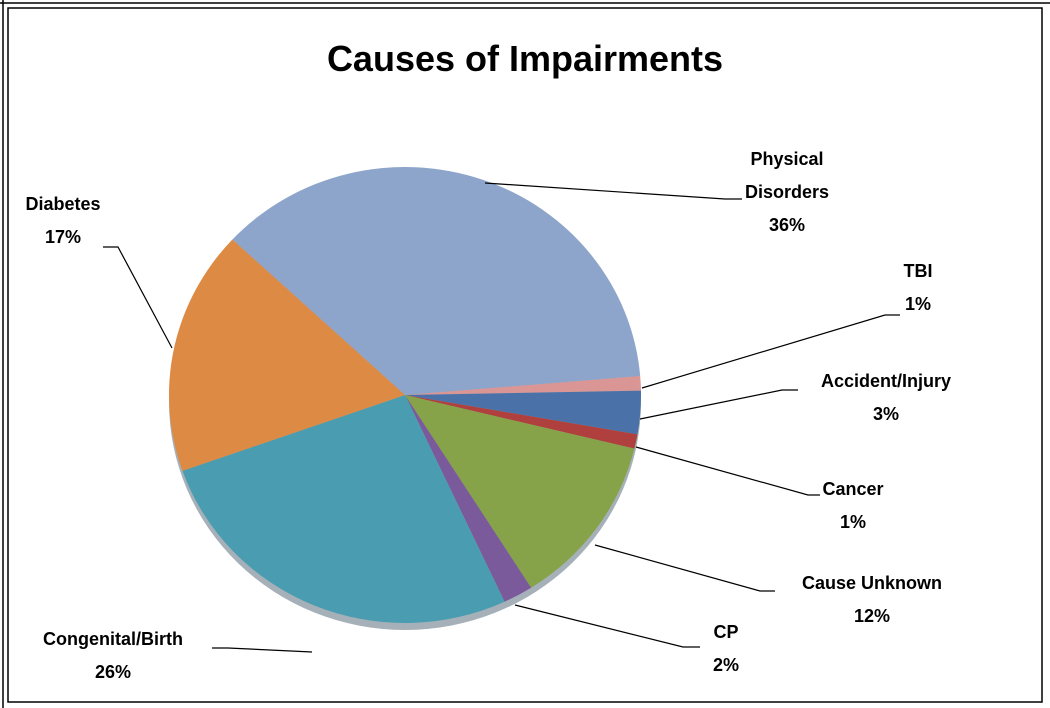 The width and height of the screenshot is (1050, 708). I want to click on data-label-name: Cause Unknown, so click(872, 583).